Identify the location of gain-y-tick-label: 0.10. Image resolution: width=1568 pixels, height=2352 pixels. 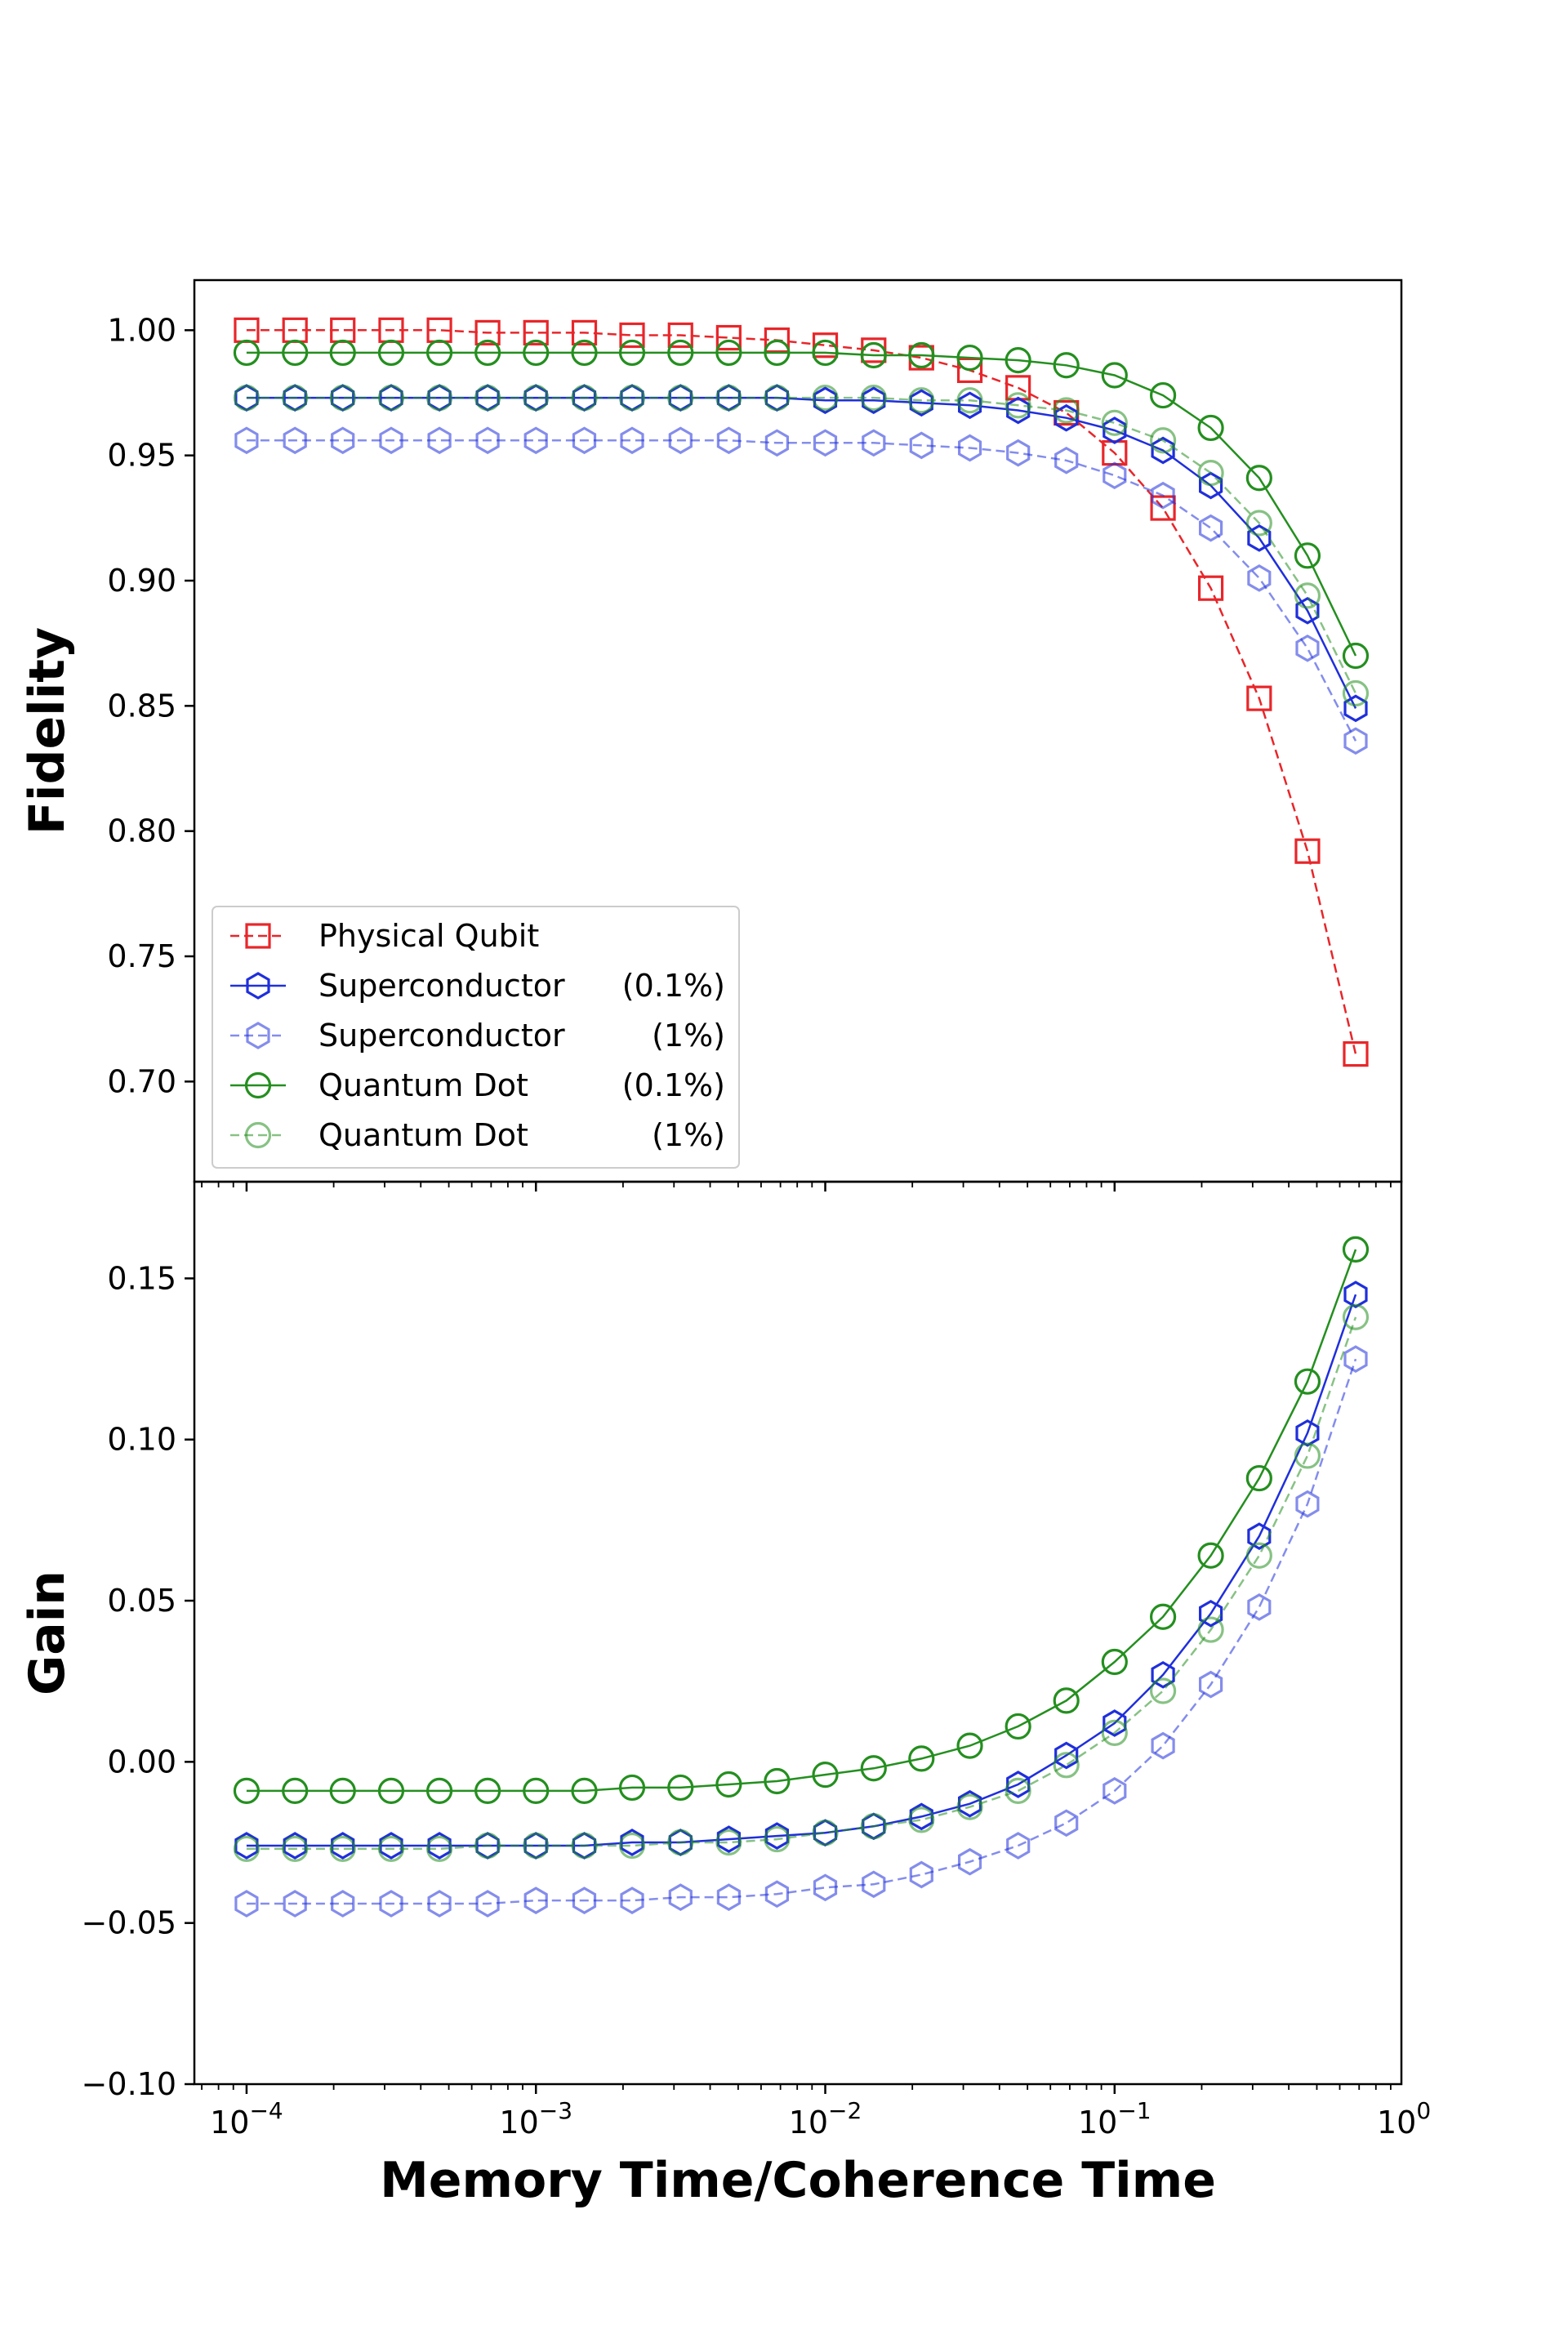
(141, 1440).